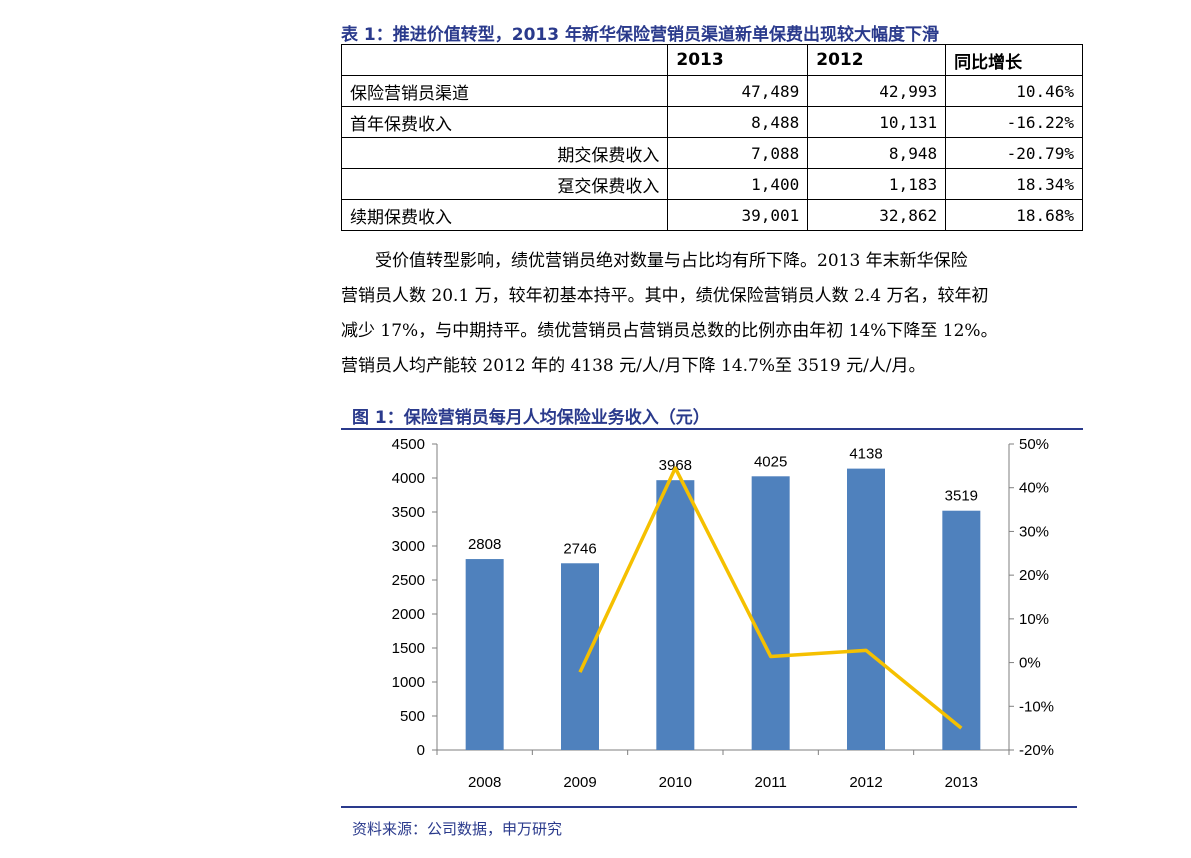 This screenshot has height=858, width=1191. What do you see at coordinates (408, 580) in the screenshot?
I see `left-tick-label: 2500` at bounding box center [408, 580].